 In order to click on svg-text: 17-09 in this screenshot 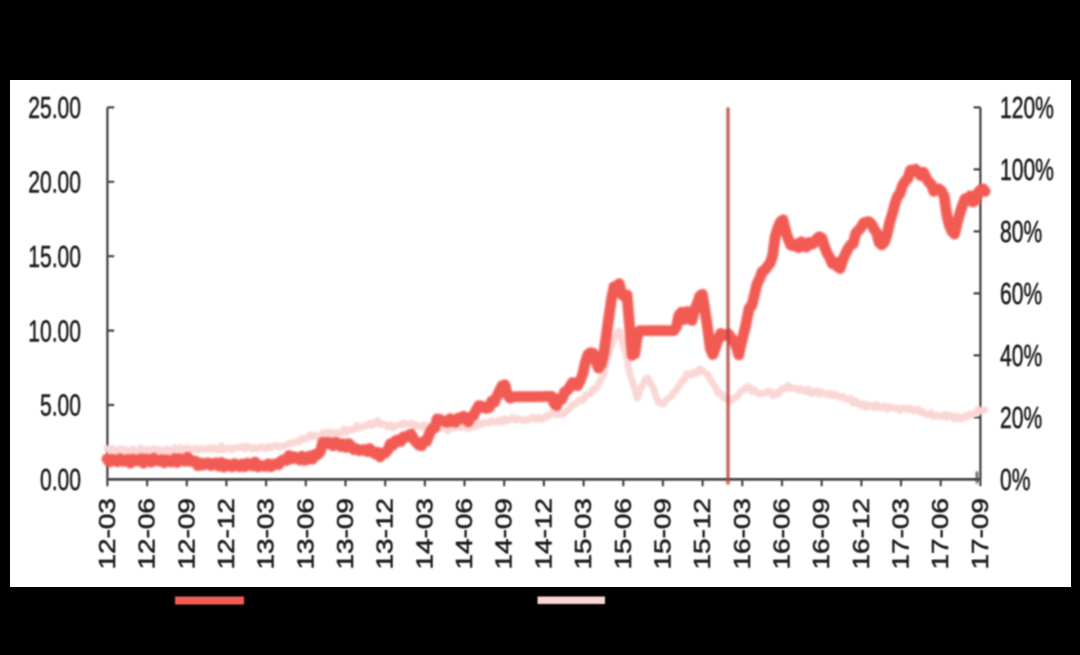, I will do `click(980, 533)`.